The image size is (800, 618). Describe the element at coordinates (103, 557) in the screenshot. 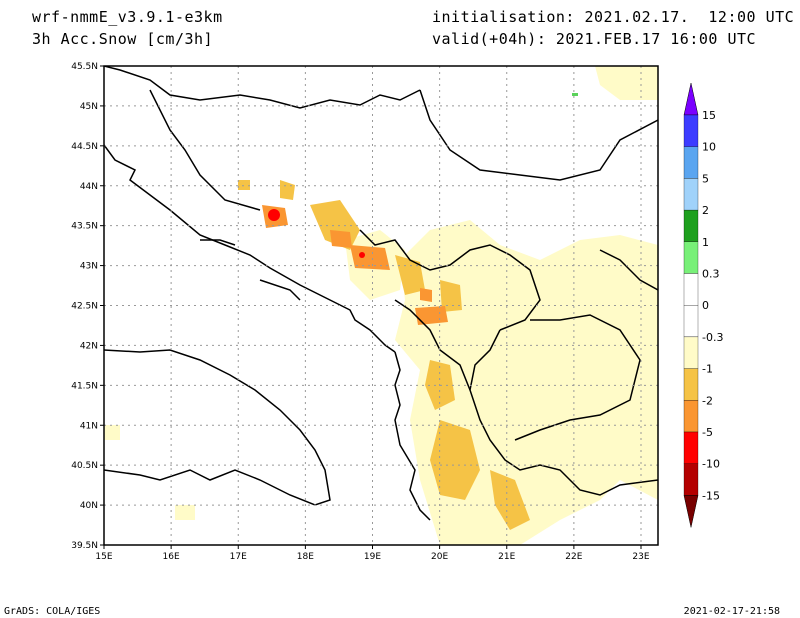

I see `lon-label: 15E` at that location.